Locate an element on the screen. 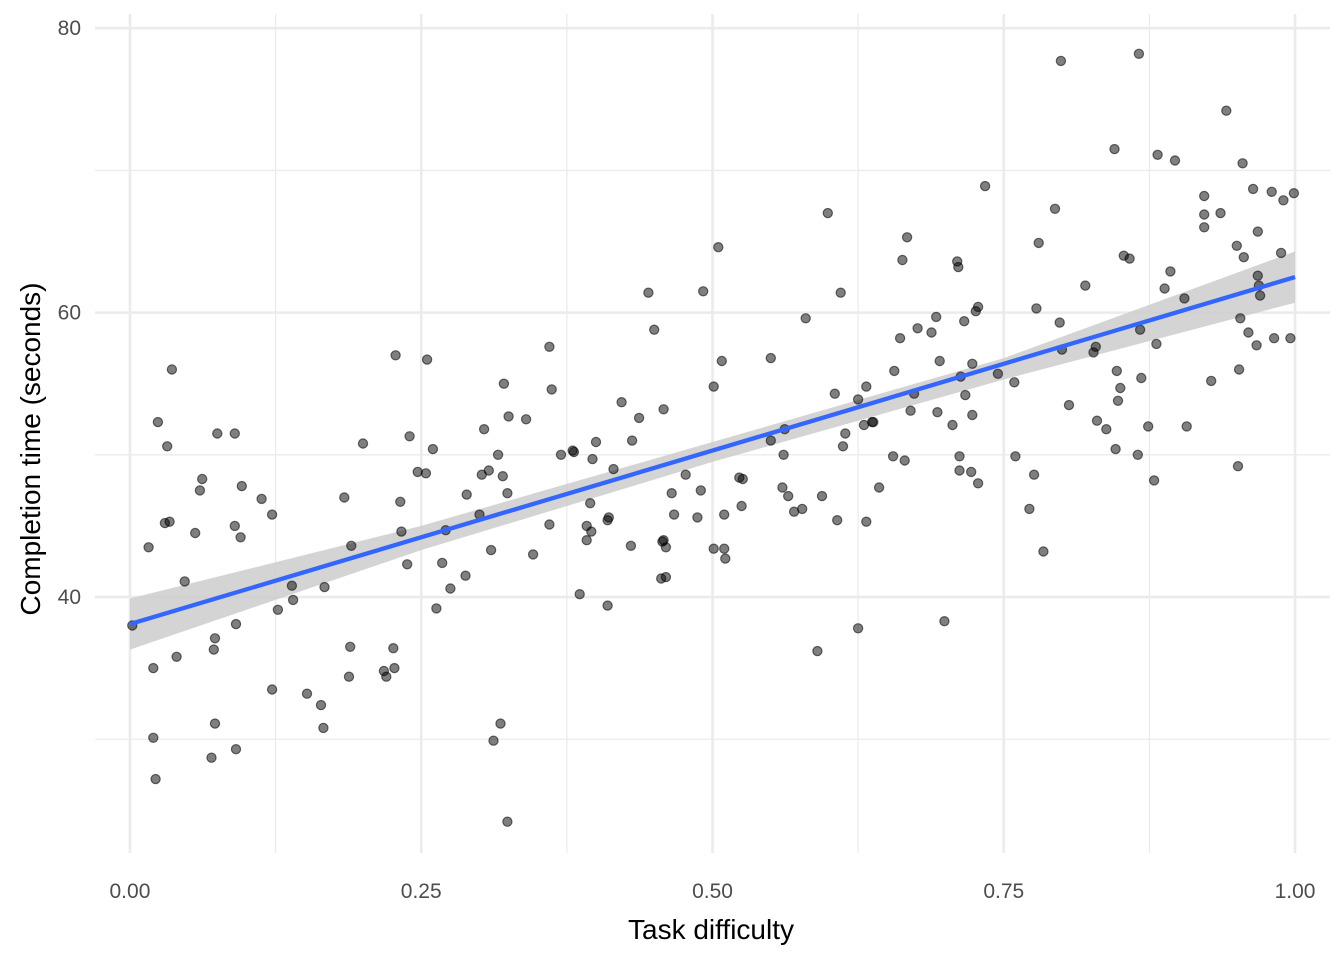 The height and width of the screenshot is (960, 1344). x-tick-label-3: 0.75 is located at coordinates (1003, 891).